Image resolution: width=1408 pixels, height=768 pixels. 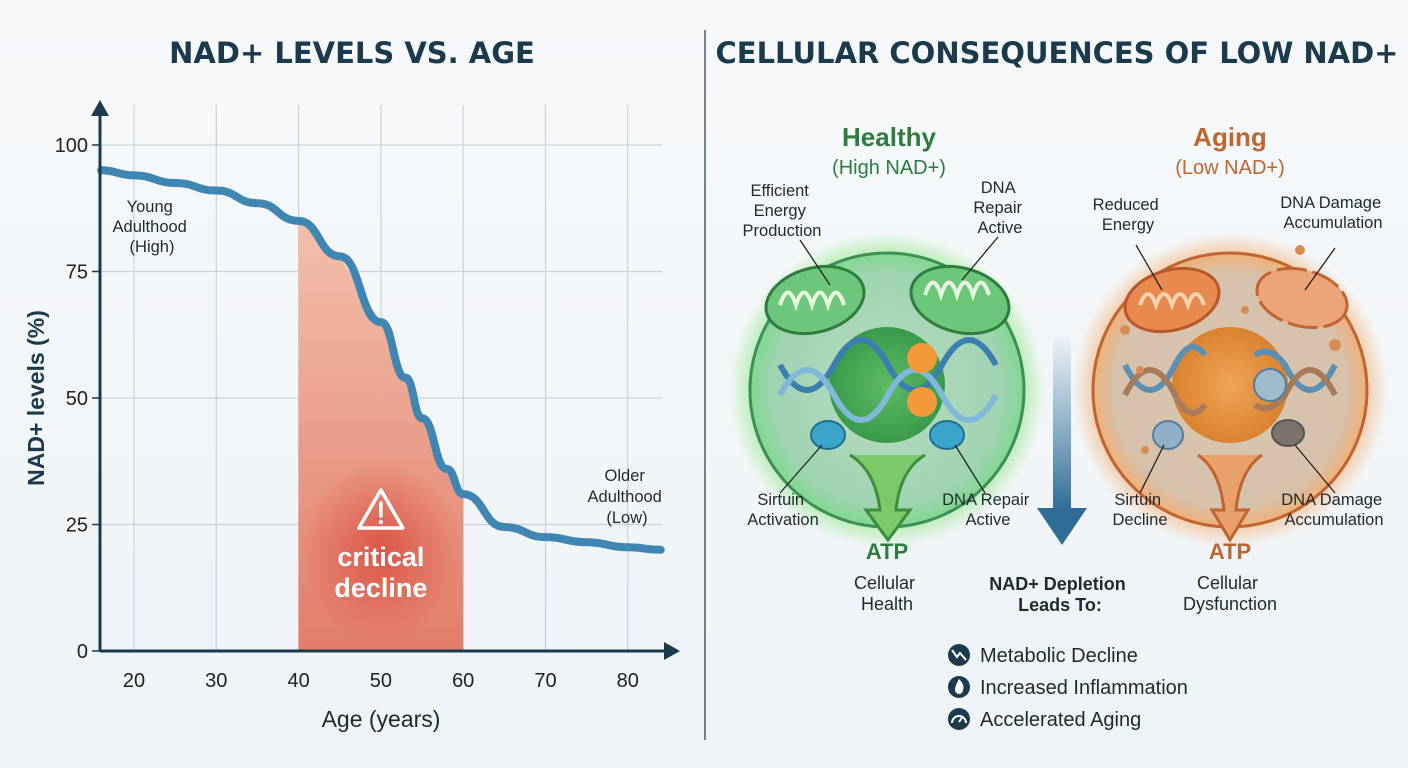 I want to click on x-tick-label: 70, so click(x=545, y=681).